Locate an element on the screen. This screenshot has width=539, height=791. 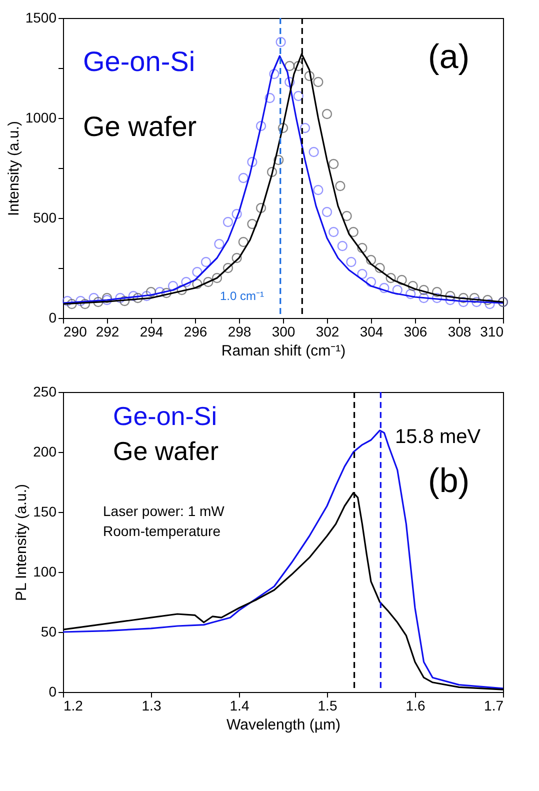
annotation: 1.0 cm⁻¹ is located at coordinates (242, 296).